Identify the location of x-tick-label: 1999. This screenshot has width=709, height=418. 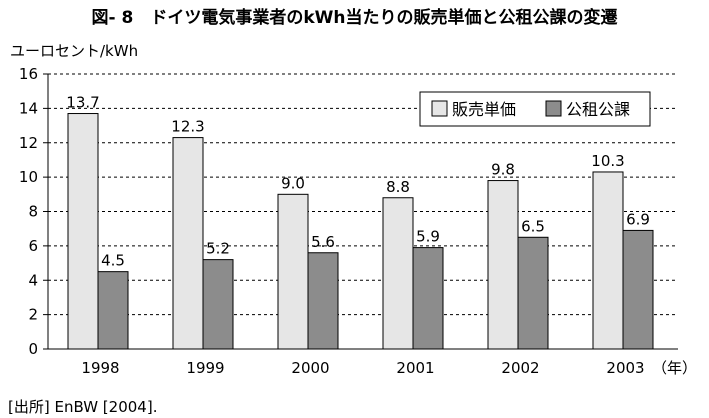
(205, 368).